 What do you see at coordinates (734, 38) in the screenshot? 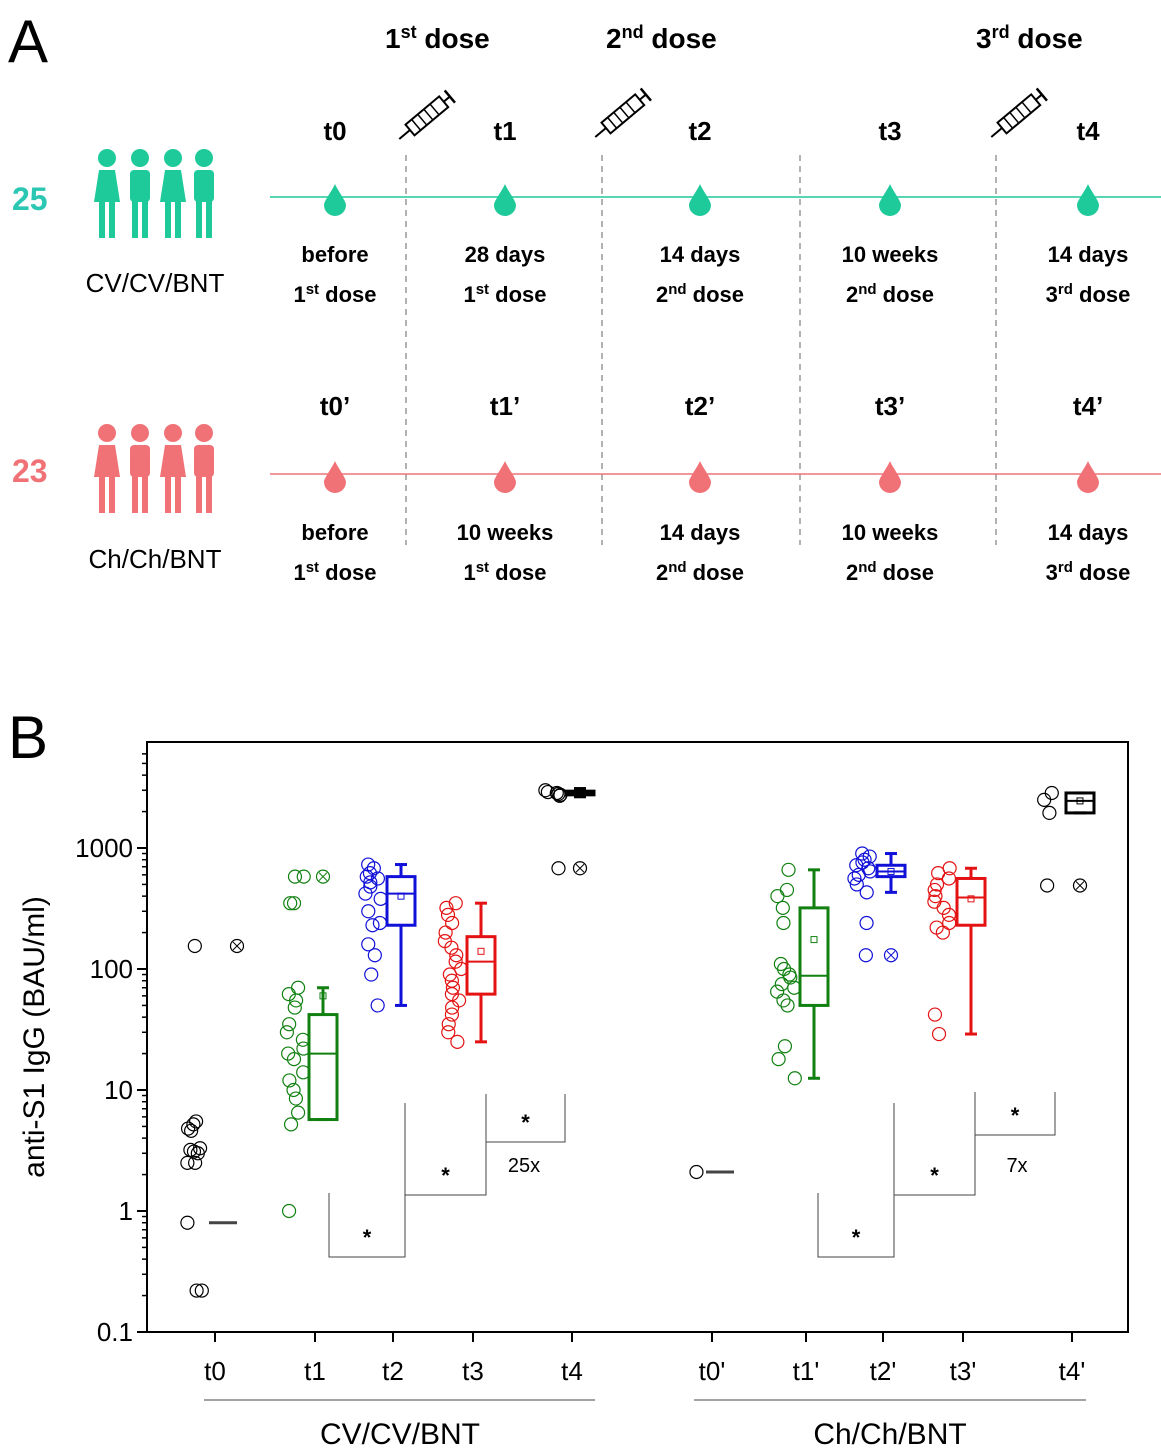
I see `dose-headers: 1st dose 2nd dose 3rd dose` at bounding box center [734, 38].